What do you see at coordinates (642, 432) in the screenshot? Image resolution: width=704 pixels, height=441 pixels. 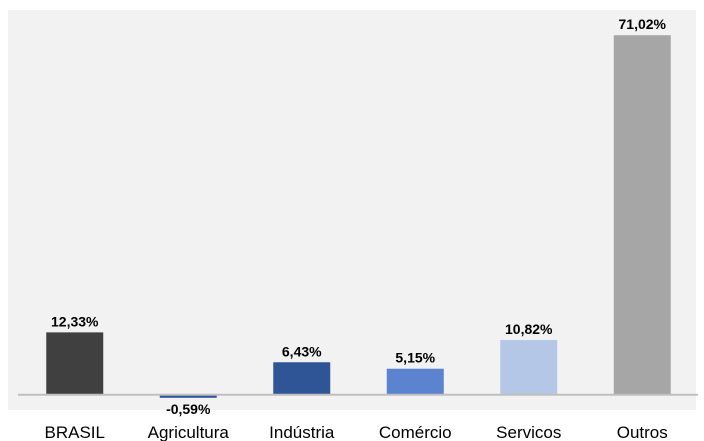 I see `category-label-outros: Outros` at bounding box center [642, 432].